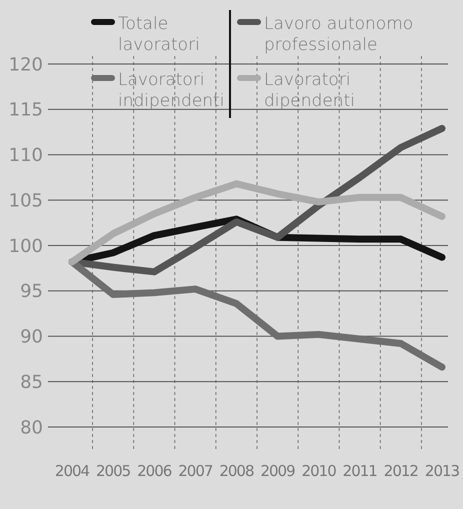  What do you see at coordinates (319, 471) in the screenshot?
I see `x-tick-label: 2010` at bounding box center [319, 471].